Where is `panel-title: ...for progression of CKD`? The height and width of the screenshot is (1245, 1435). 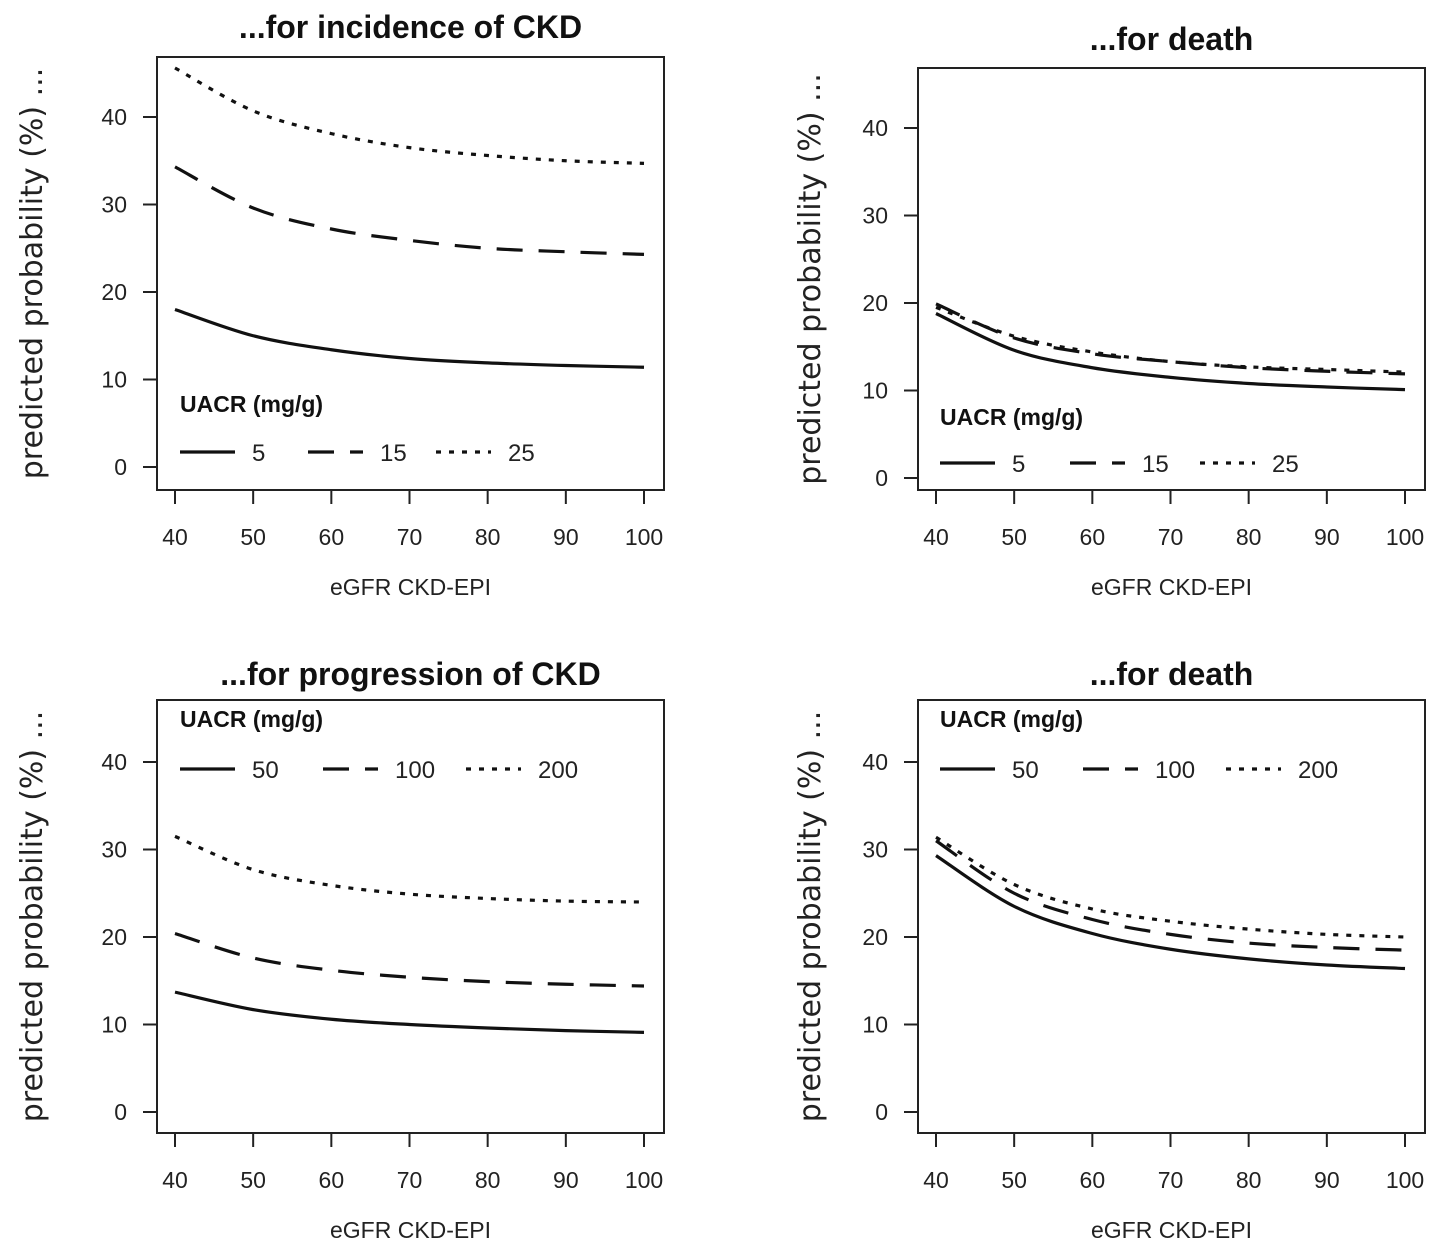 panel-title: ...for progression of CKD is located at coordinates (410, 674).